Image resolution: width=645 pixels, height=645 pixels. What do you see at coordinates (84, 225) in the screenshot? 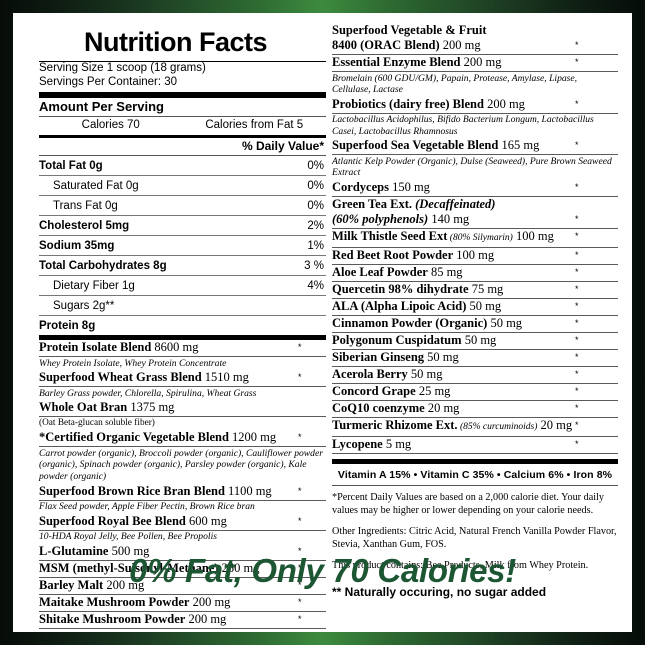
I see `nutrient-name: Cholesterol 5mg` at bounding box center [84, 225].